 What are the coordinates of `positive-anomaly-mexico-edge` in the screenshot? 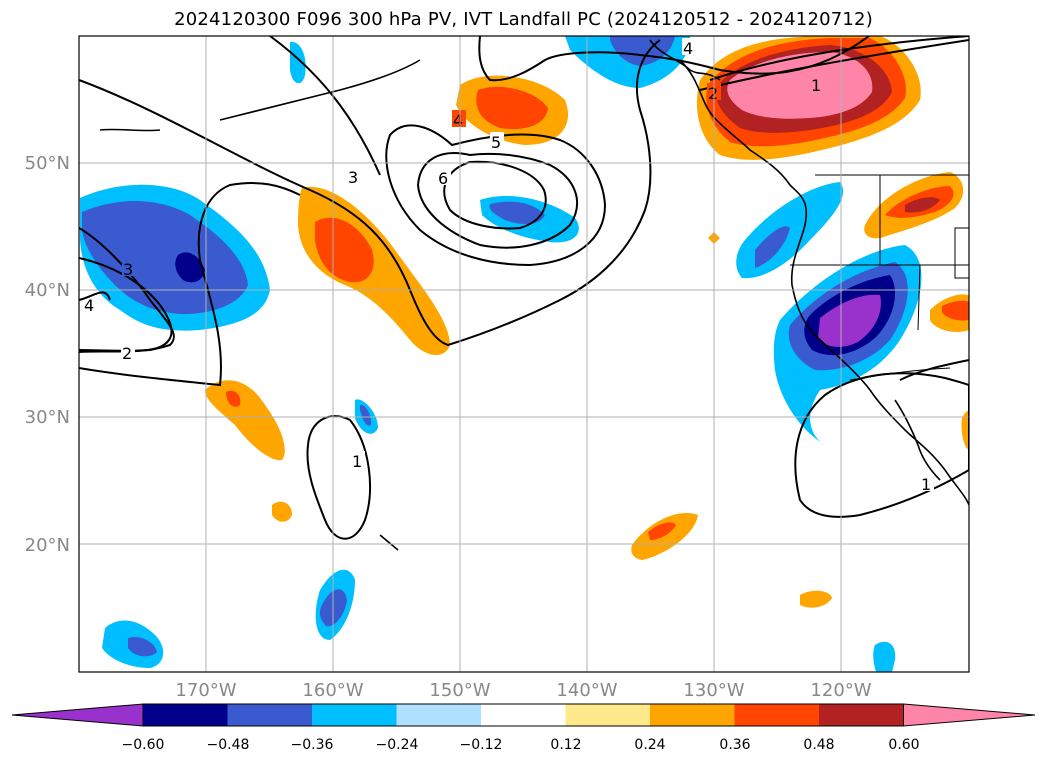 It's located at (965, 430).